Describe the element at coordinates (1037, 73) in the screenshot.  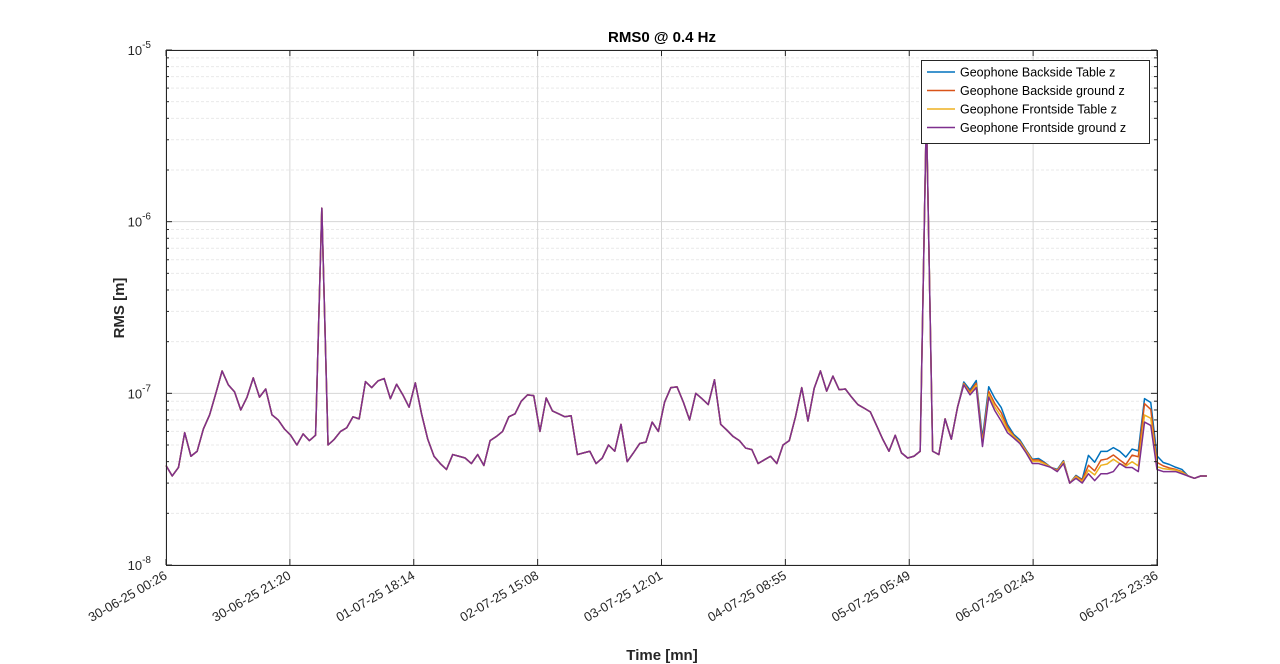
I see `legend-entry: Geophone Backside Table z` at that location.